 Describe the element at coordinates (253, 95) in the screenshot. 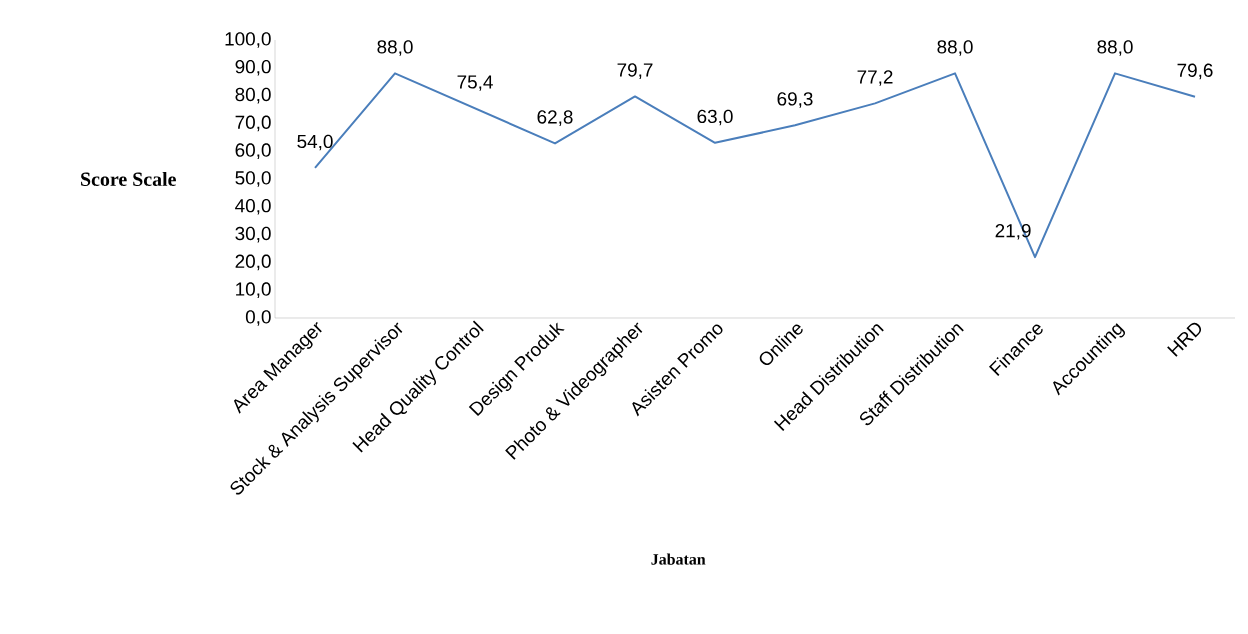

I see `y-tick-label: 80,0` at that location.